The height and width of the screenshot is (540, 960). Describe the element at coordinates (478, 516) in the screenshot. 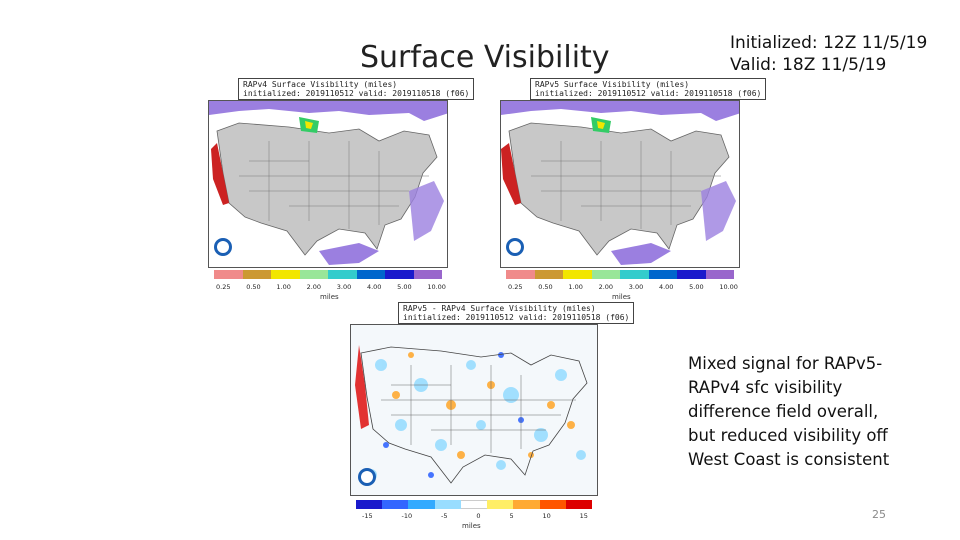

I see `tick-label: 0` at that location.